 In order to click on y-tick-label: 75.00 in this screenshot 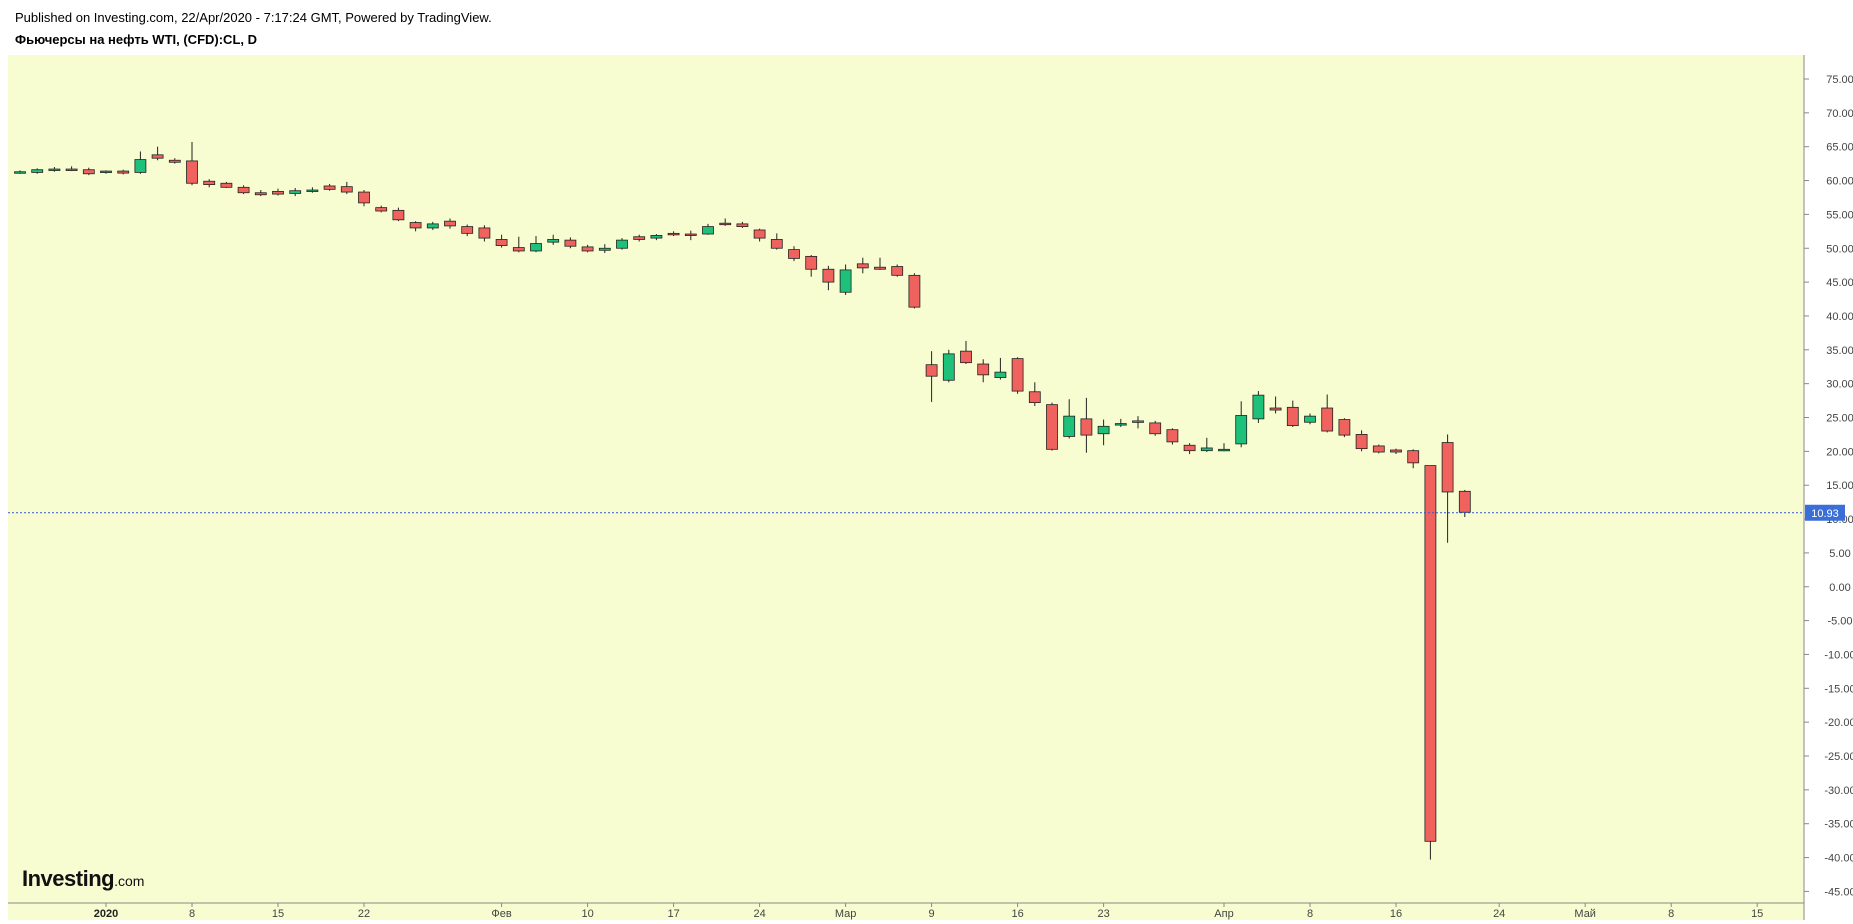, I will do `click(1839, 80)`.